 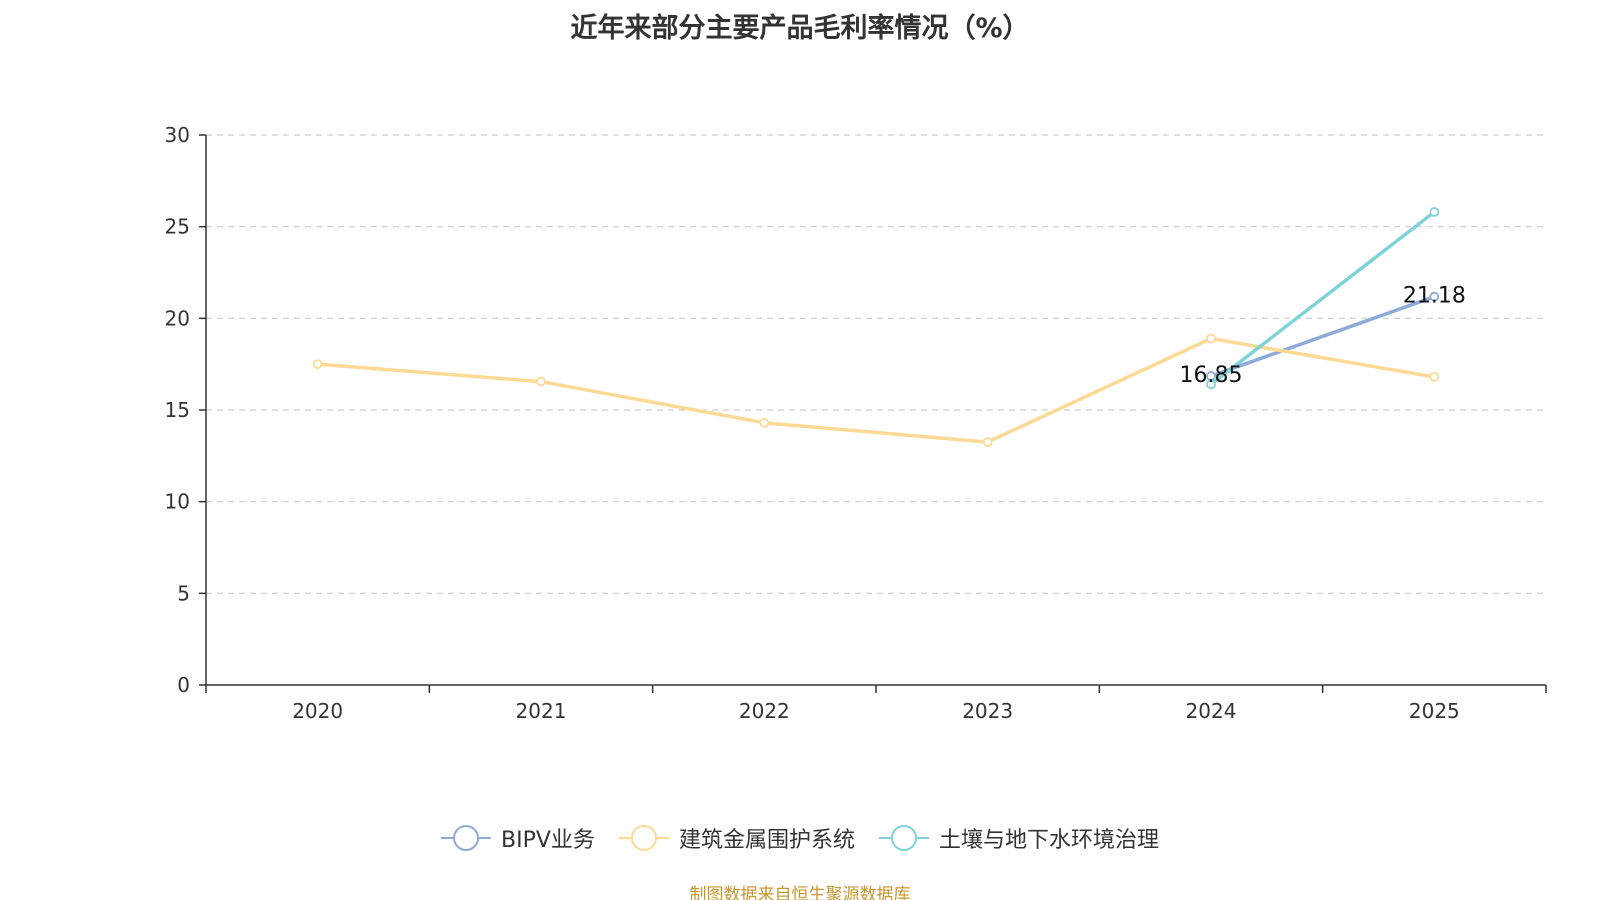 What do you see at coordinates (1211, 711) in the screenshot?
I see `x-tick-label: 2024` at bounding box center [1211, 711].